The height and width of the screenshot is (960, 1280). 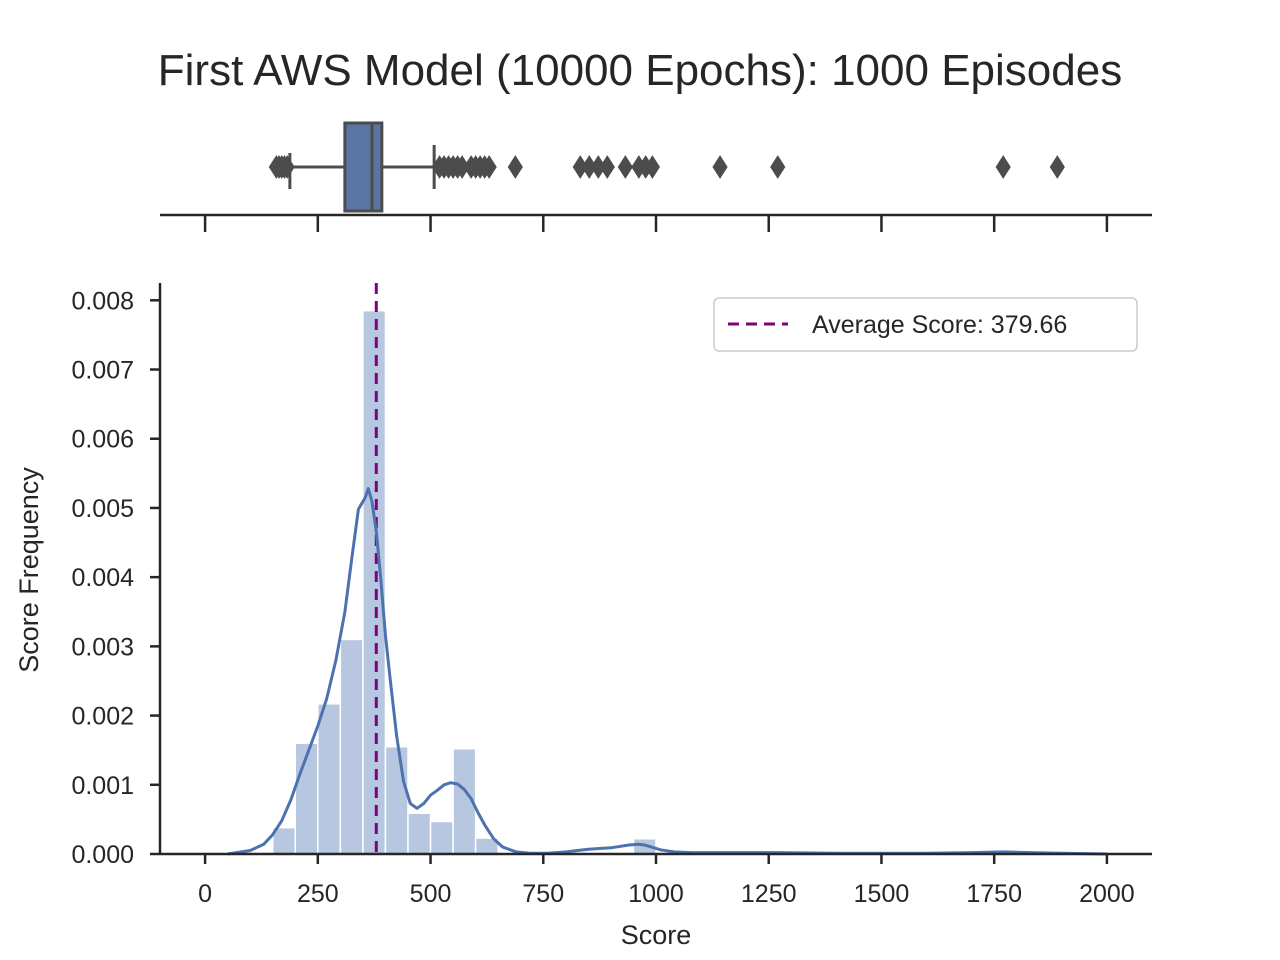 I want to click on y-tick-label-2: 0.002, so click(x=102, y=717).